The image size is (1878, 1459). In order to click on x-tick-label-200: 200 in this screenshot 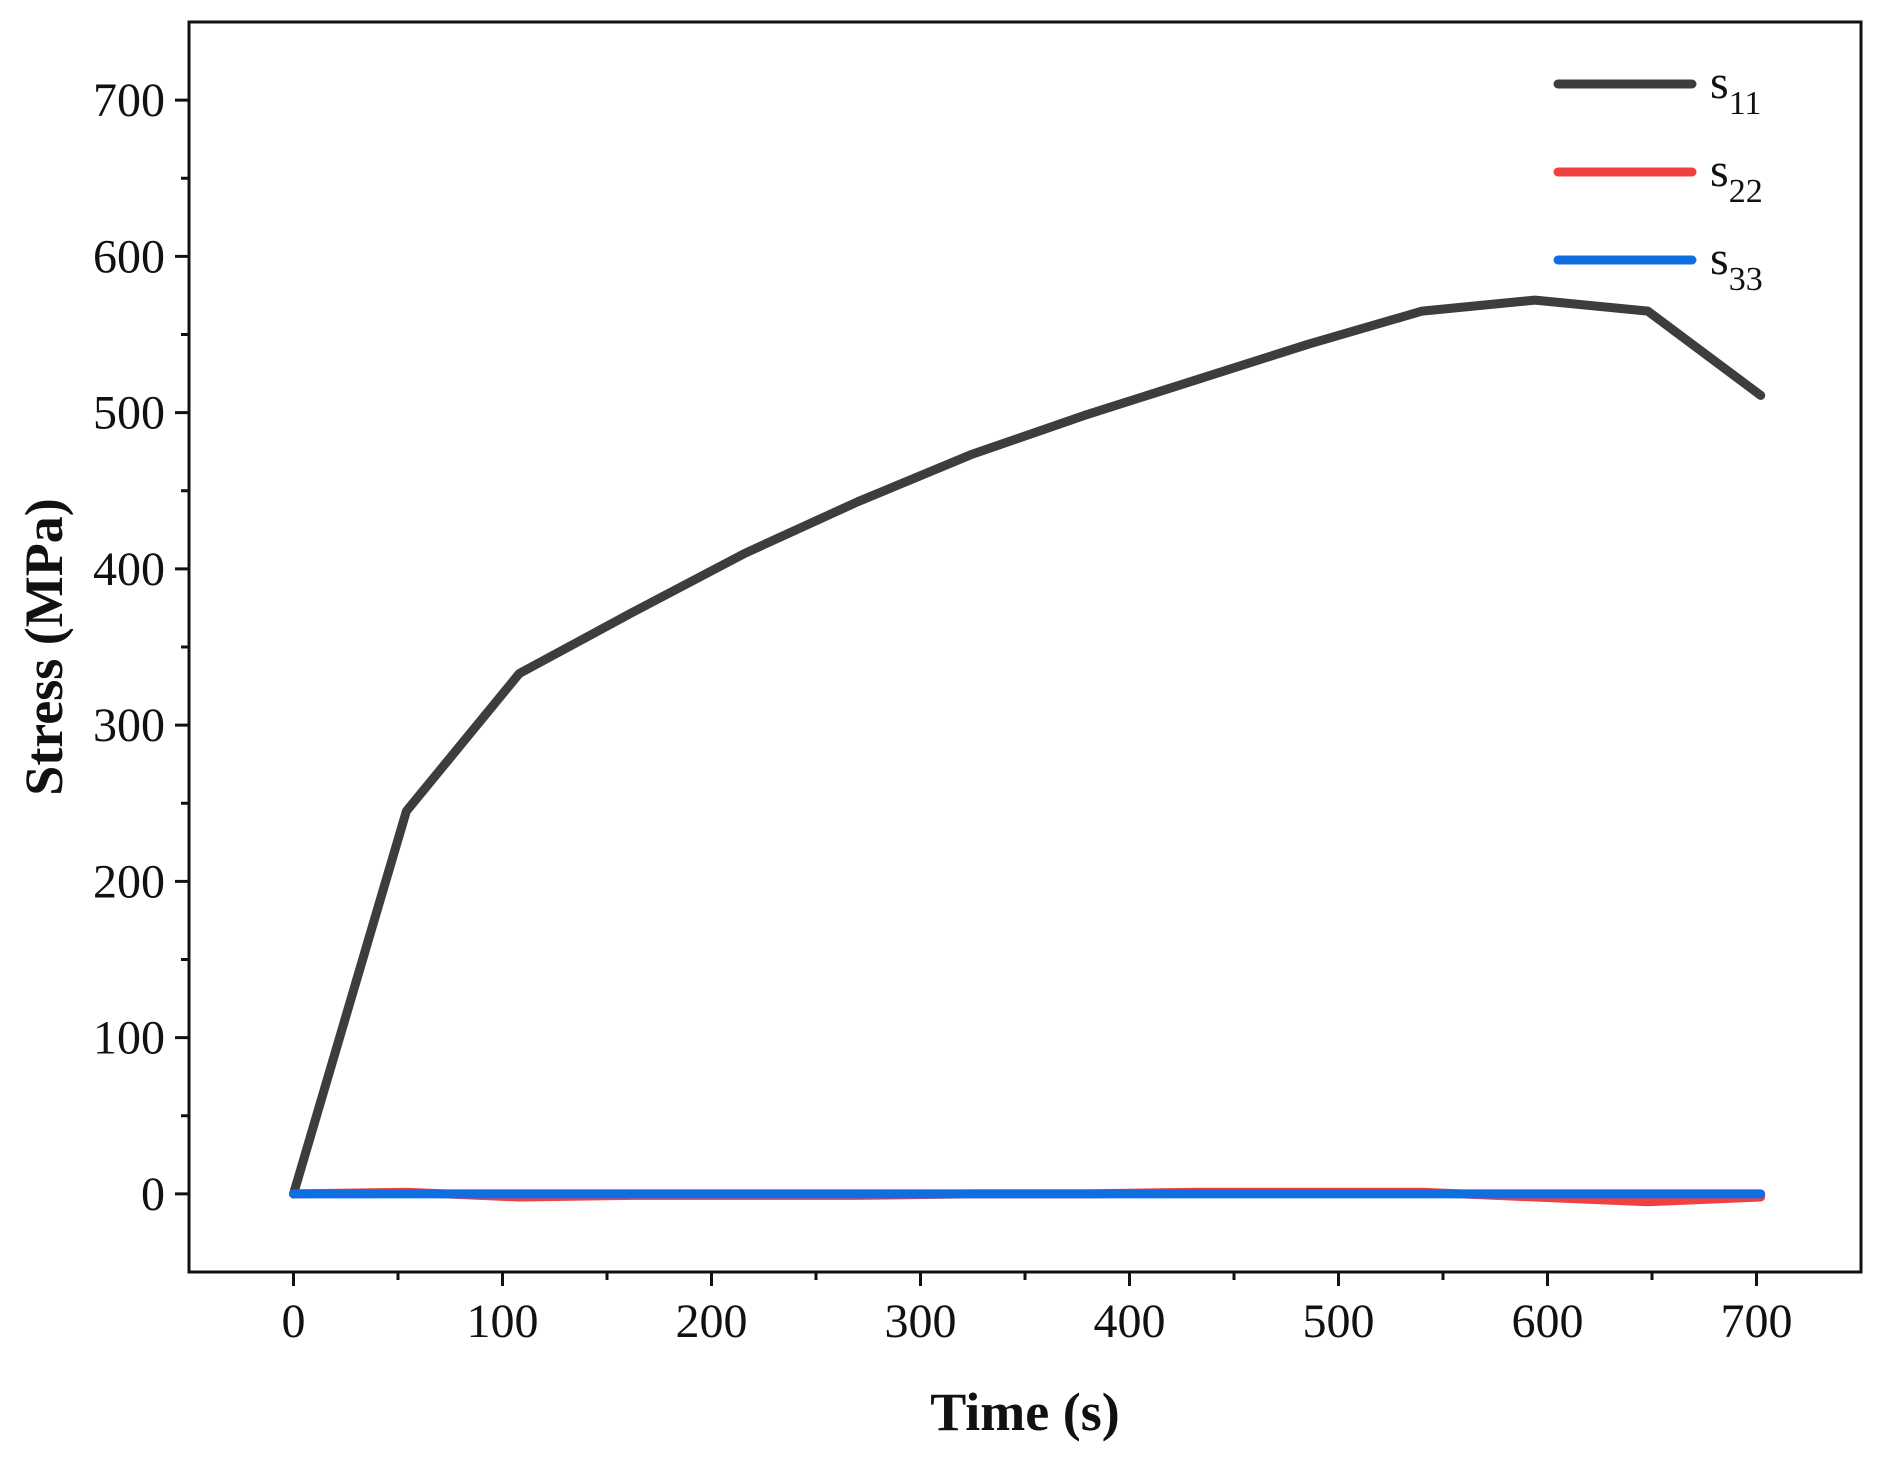, I will do `click(712, 1321)`.